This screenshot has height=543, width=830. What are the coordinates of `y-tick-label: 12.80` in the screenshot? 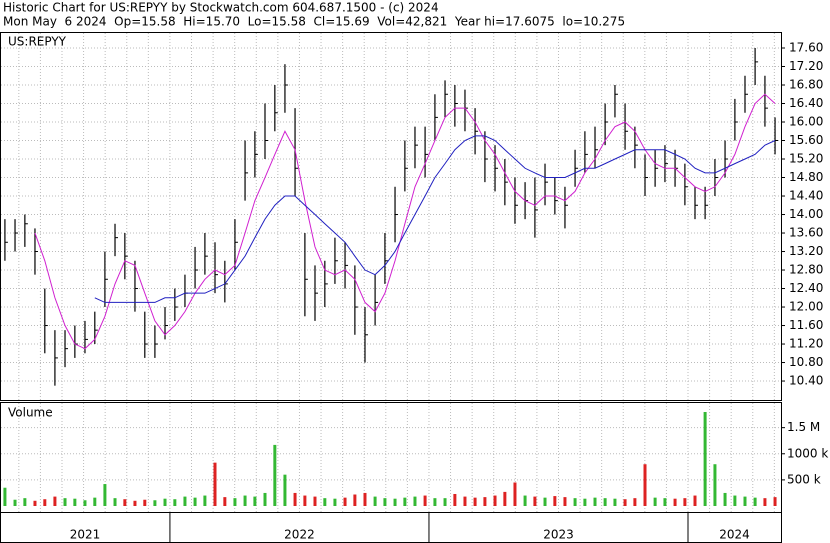 It's located at (806, 270).